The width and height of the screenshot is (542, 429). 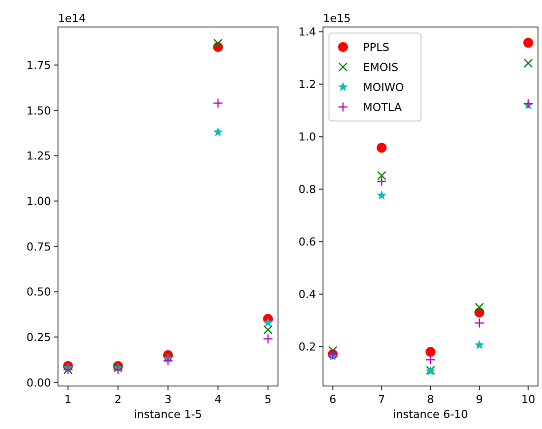 What do you see at coordinates (307, 189) in the screenshot?
I see `y-tick-label: 0.8` at bounding box center [307, 189].